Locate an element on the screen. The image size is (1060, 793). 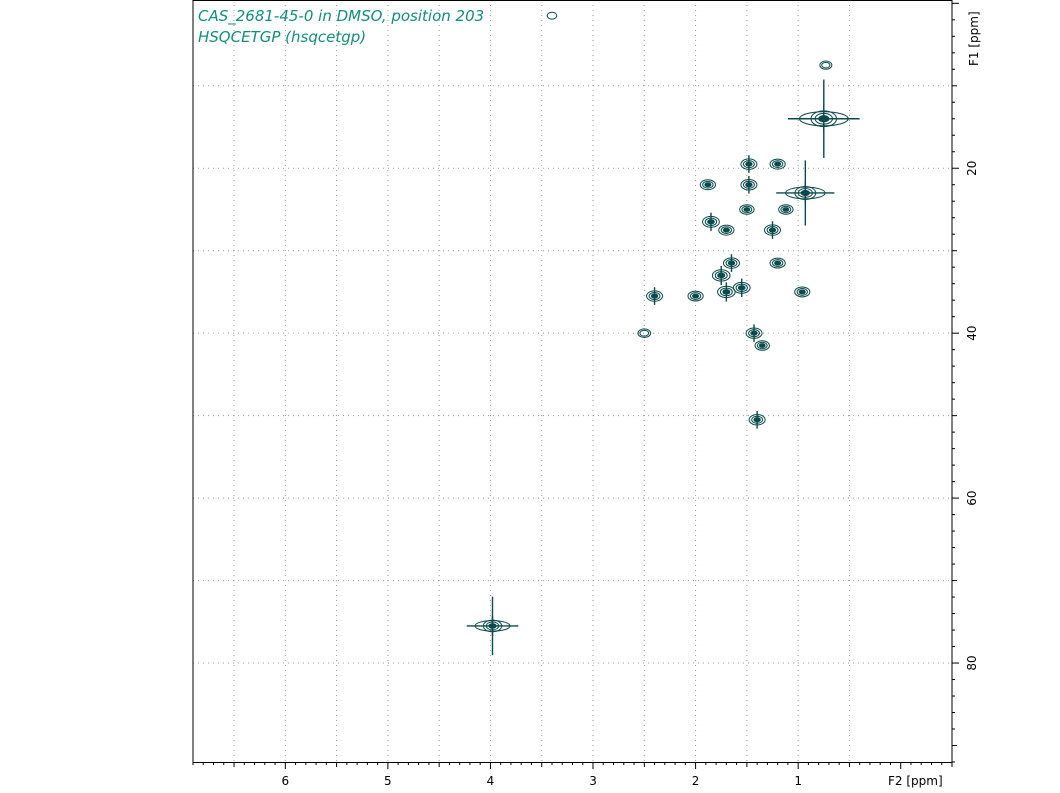
x-axis-label: F2 [ppm] is located at coordinates (915, 781).